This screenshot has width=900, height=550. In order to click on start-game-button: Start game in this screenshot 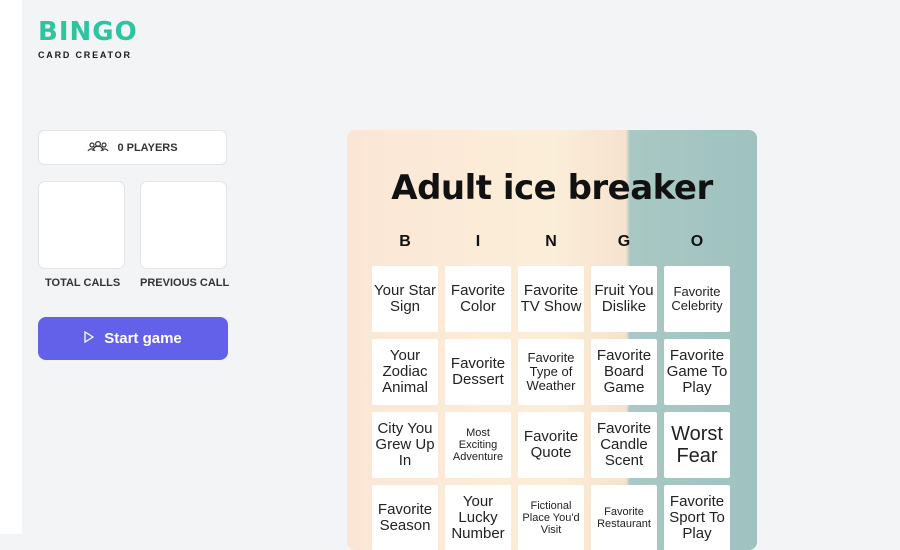, I will do `click(133, 338)`.